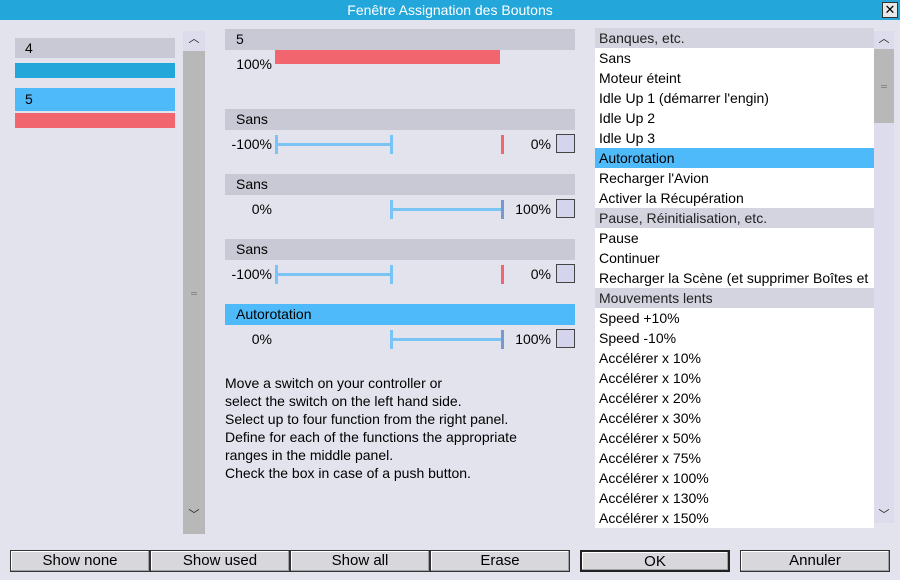 The width and height of the screenshot is (900, 580). I want to click on switch-value-row: 100%, so click(400, 64).